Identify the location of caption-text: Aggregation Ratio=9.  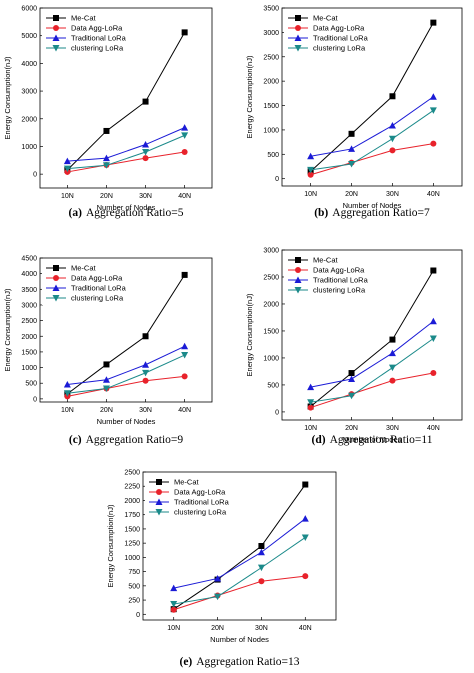
(135, 440).